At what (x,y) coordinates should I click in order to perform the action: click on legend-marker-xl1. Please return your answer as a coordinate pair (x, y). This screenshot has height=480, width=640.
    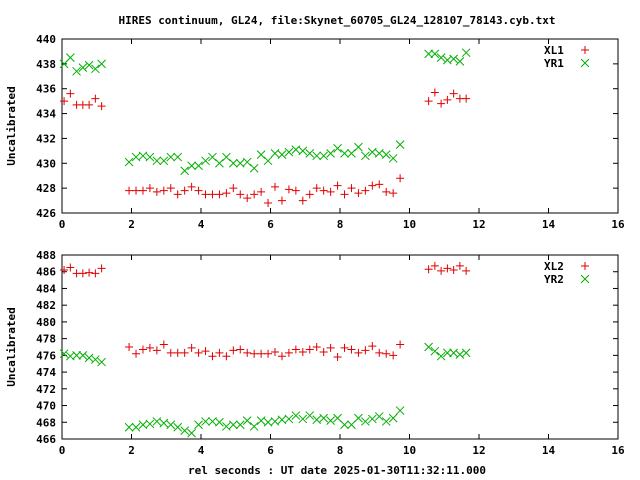
    Looking at the image, I should click on (585, 50).